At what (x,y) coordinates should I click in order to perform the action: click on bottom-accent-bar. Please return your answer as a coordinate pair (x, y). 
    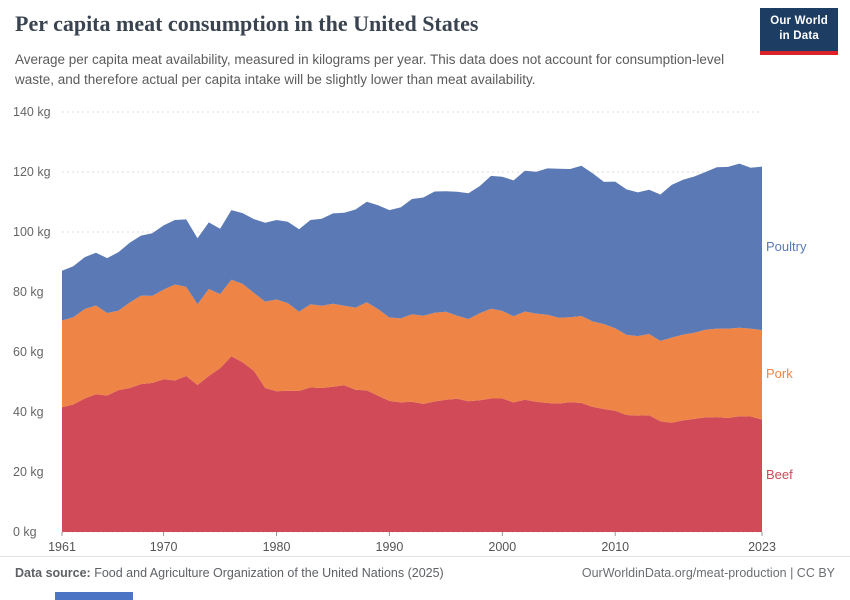
    Looking at the image, I should click on (94, 596).